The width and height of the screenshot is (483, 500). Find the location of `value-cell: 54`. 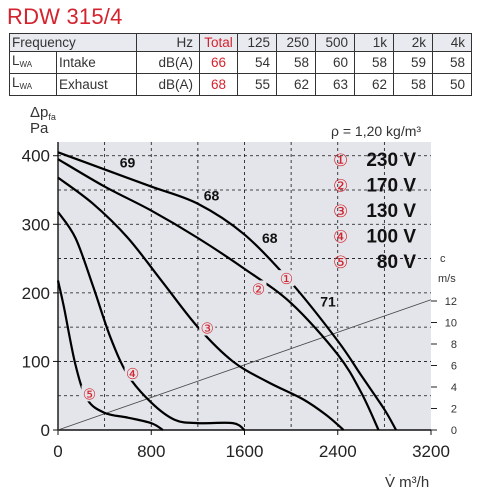

value-cell: 54 is located at coordinates (257, 62).